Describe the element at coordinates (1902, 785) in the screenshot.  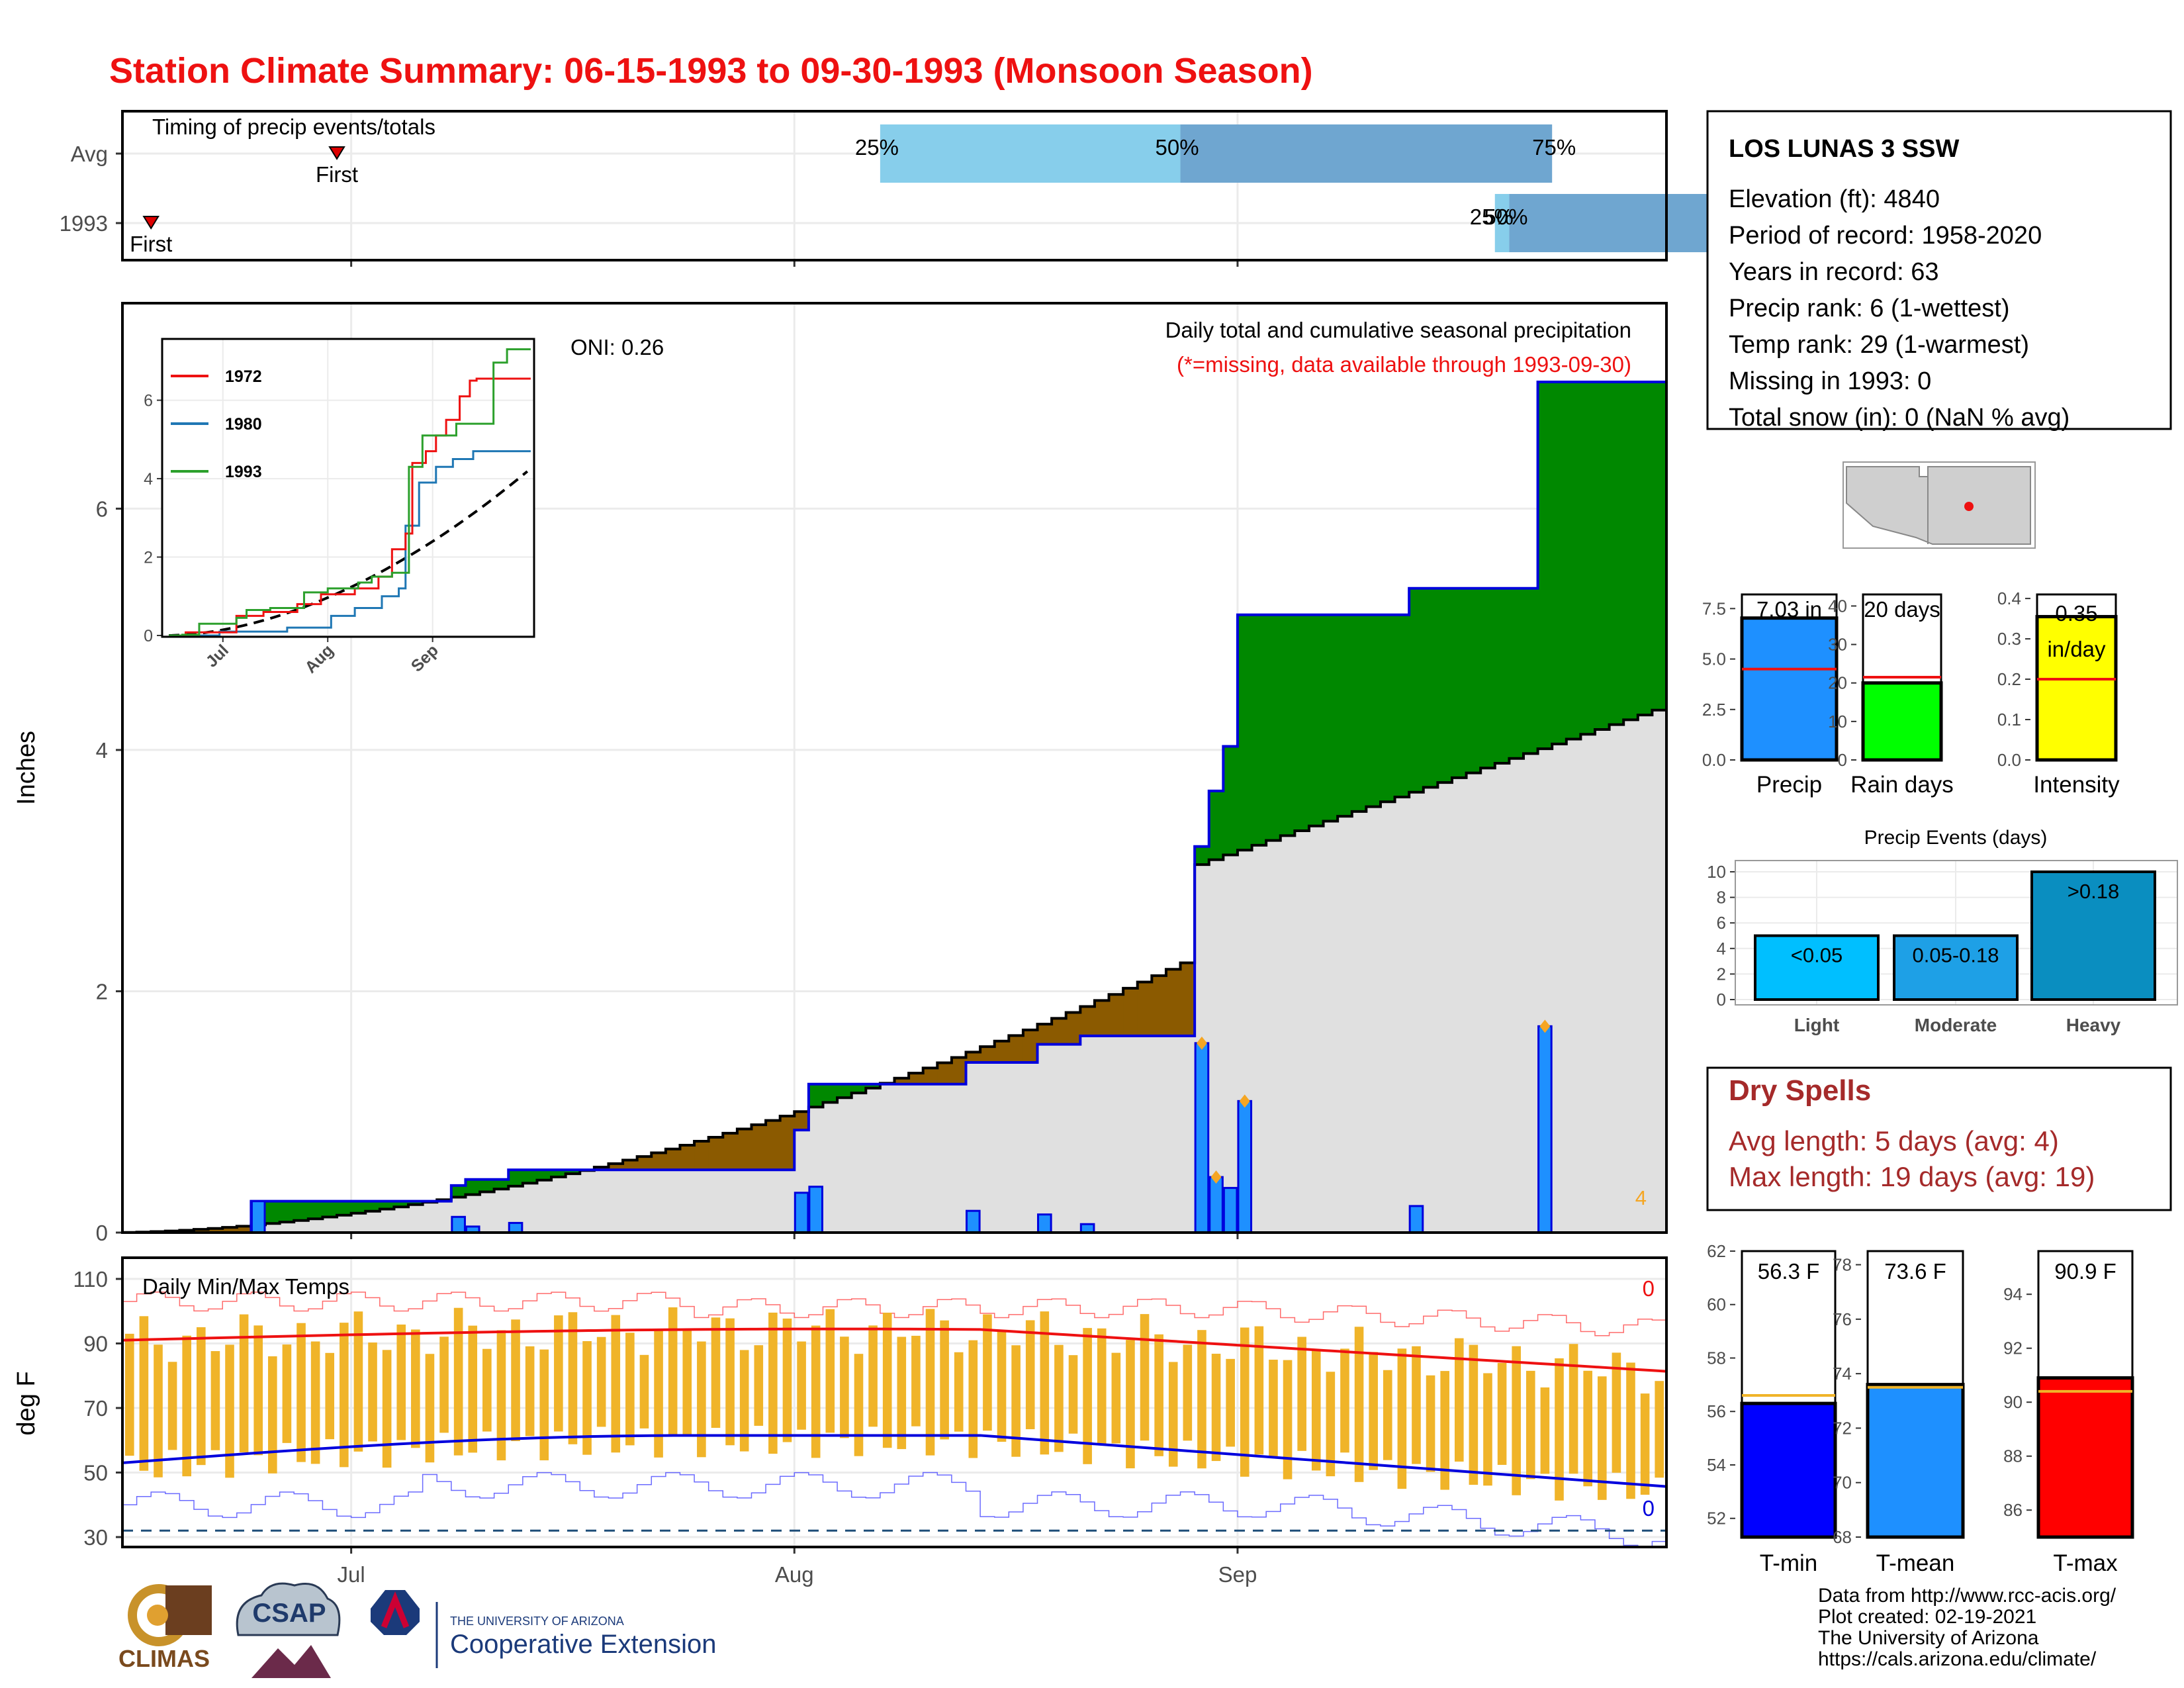
I see `summary-label: Rain days` at that location.